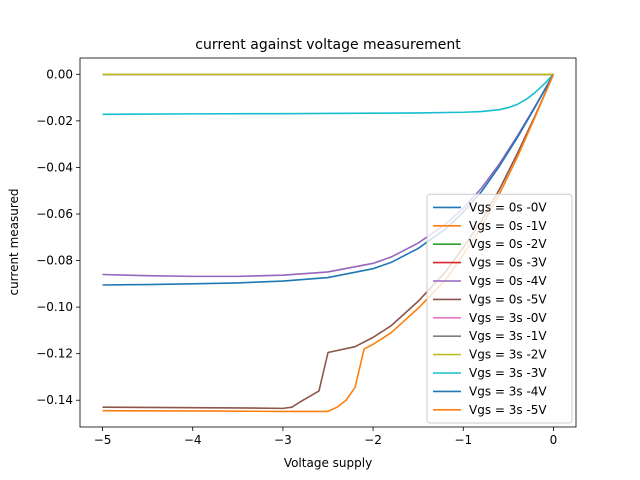  What do you see at coordinates (508, 391) in the screenshot?
I see `legend-label: Vgs = 3s -4V` at bounding box center [508, 391].